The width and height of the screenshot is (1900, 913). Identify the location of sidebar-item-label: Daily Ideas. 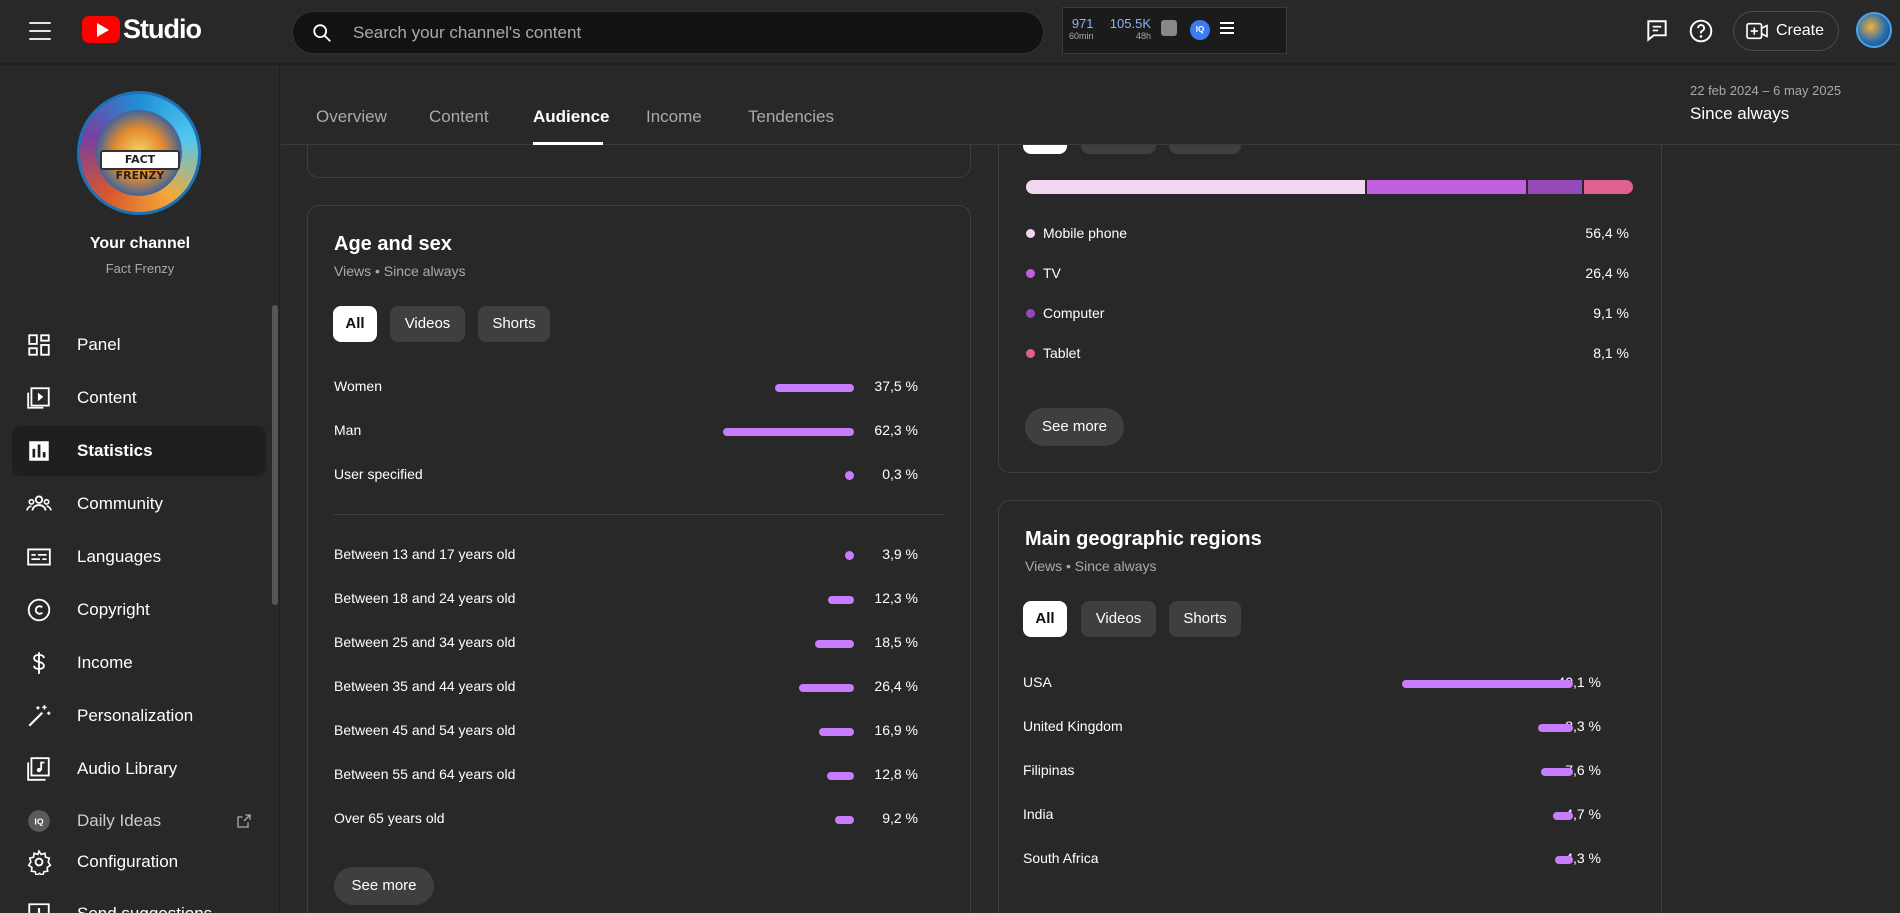
(119, 820).